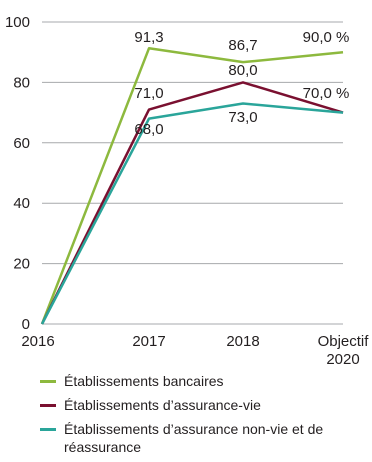 This screenshot has width=372, height=462. Describe the element at coordinates (148, 37) in the screenshot. I see `data-label: 91,3` at that location.